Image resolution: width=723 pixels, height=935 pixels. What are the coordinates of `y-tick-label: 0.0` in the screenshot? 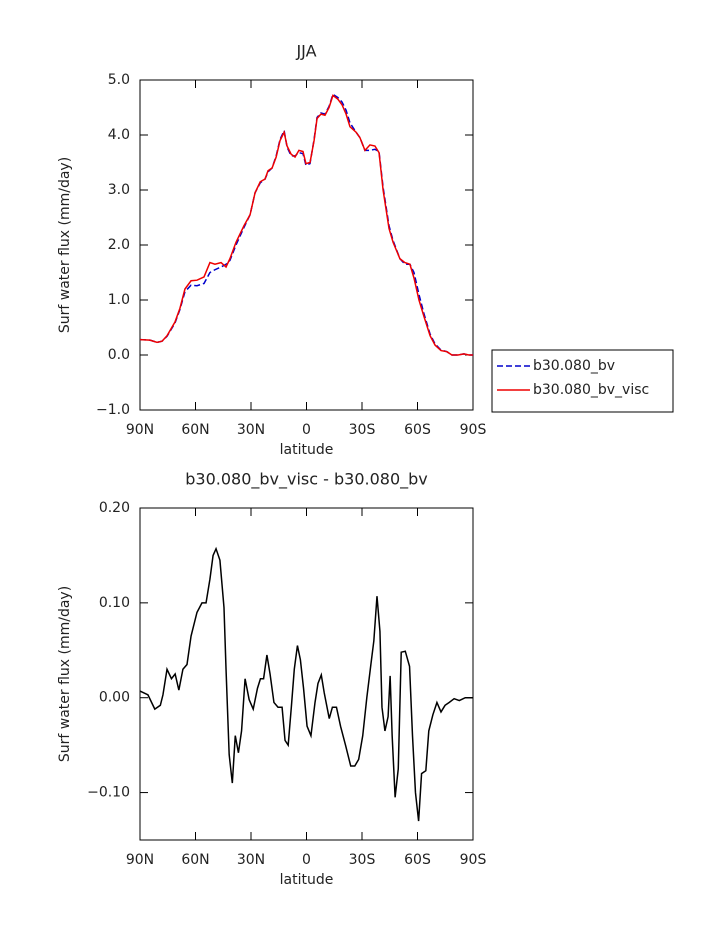 It's located at (119, 355).